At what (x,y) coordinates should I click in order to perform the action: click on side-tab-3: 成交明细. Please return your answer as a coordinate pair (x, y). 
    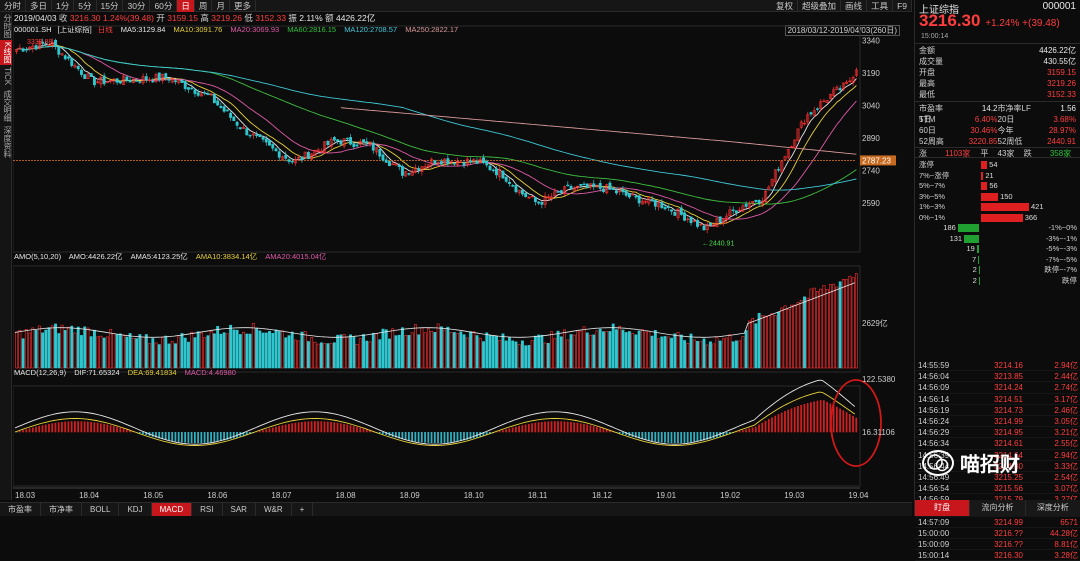
    Looking at the image, I should click on (6, 106).